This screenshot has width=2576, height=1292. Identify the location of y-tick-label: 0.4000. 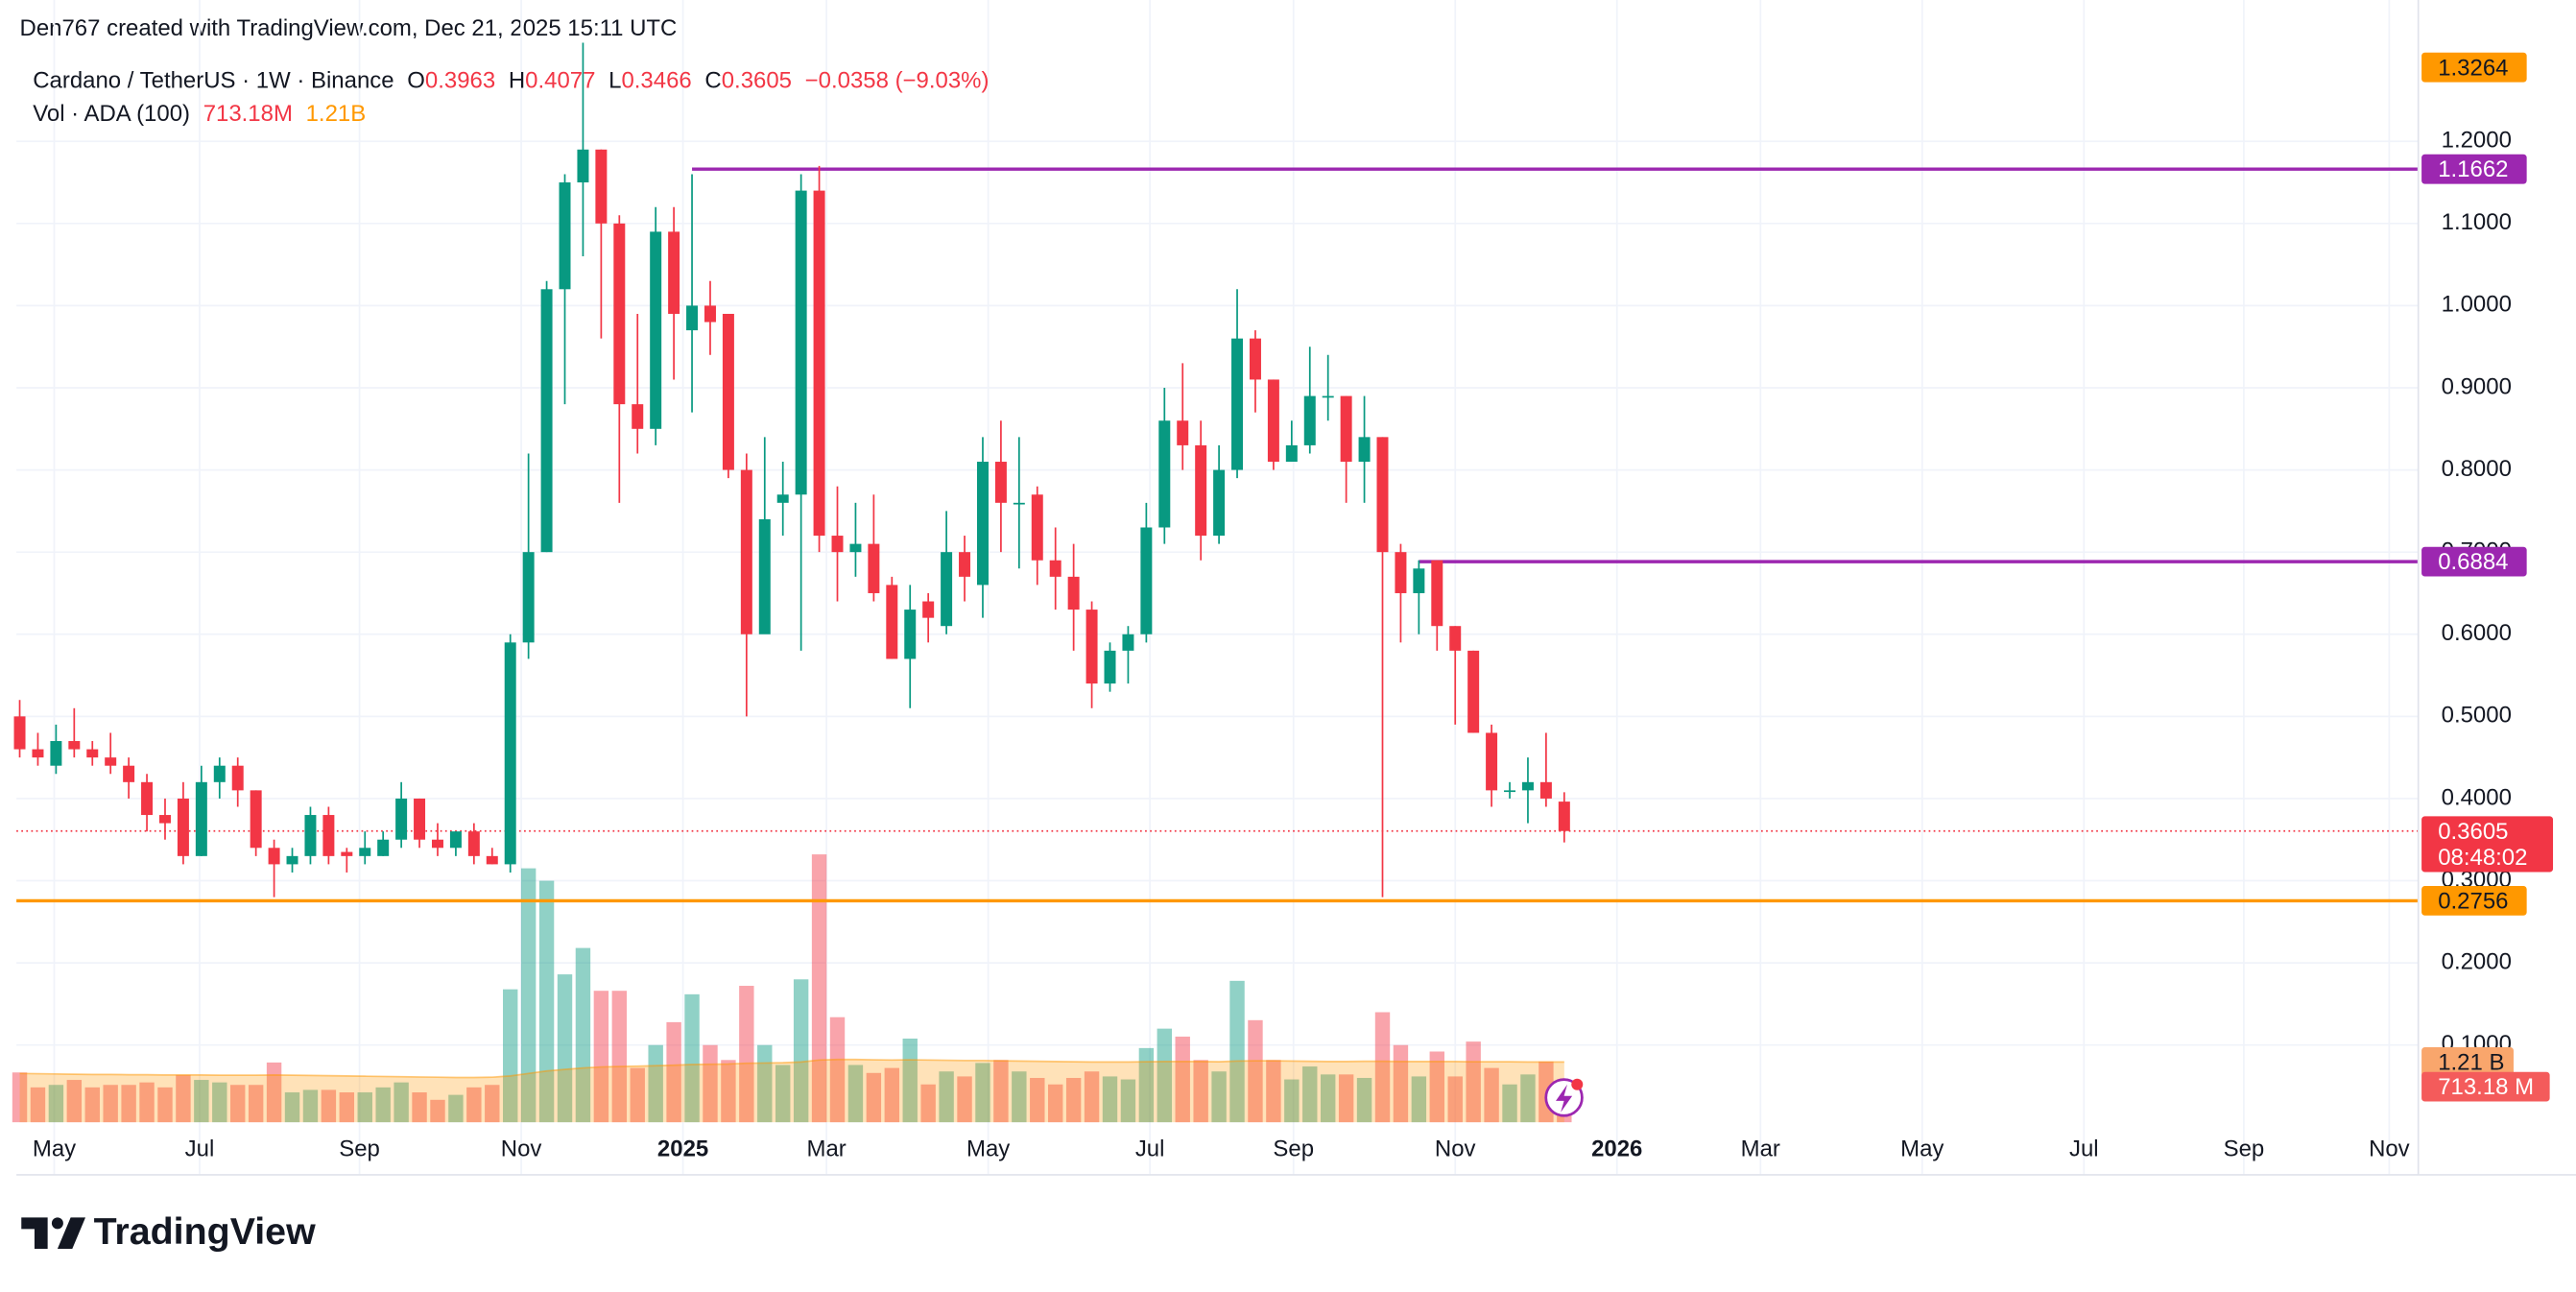
(2477, 797).